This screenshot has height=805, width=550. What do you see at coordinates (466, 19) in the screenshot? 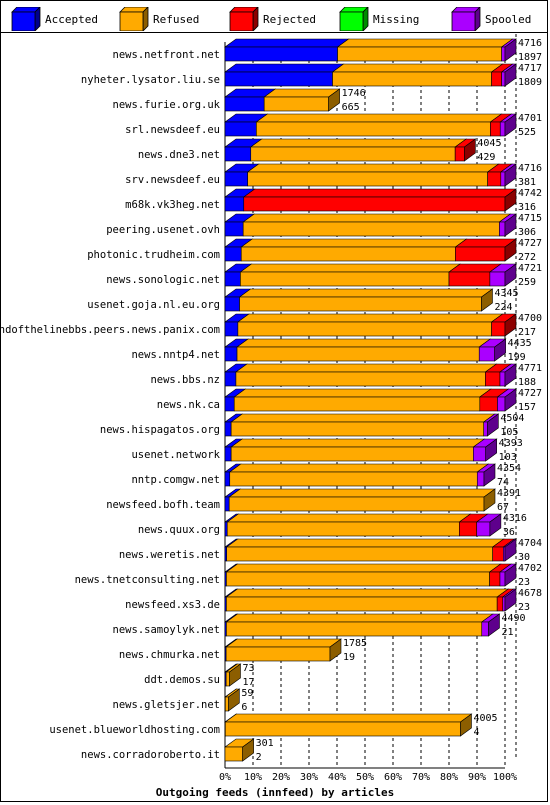
I see `legend-swatch-spooled` at bounding box center [466, 19].